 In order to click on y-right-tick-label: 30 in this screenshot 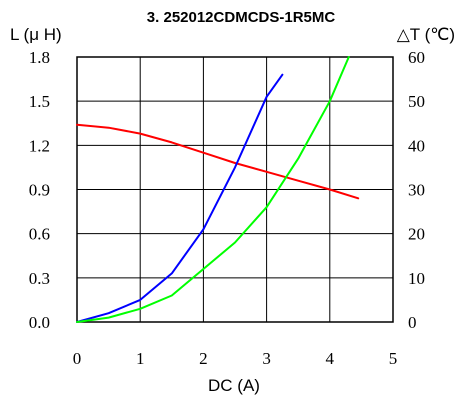, I will do `click(416, 190)`.